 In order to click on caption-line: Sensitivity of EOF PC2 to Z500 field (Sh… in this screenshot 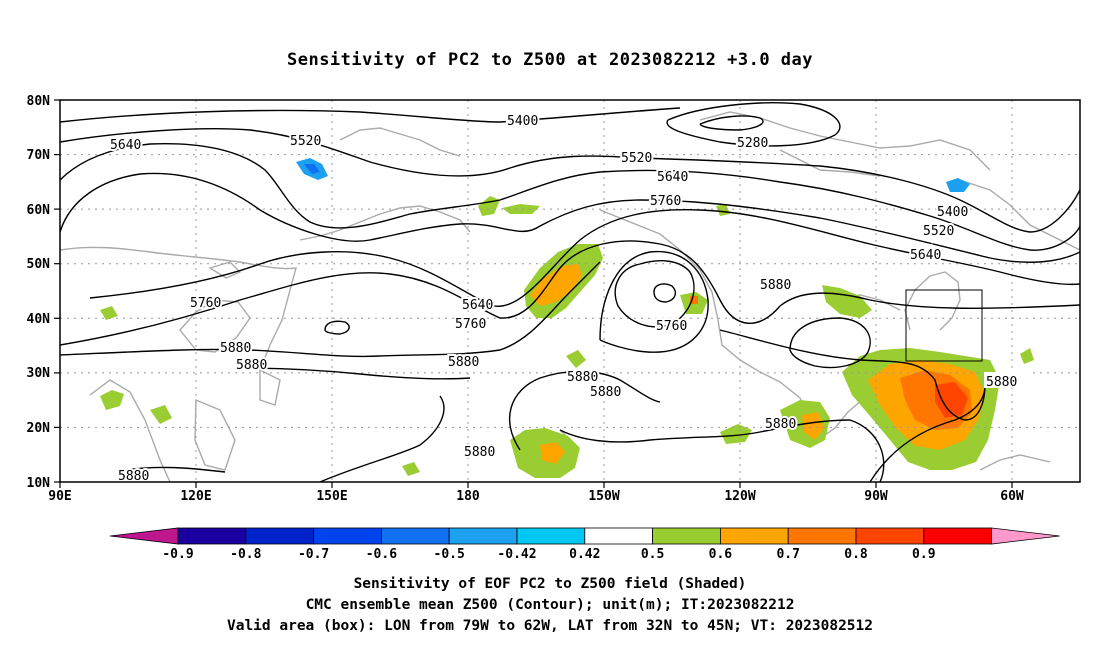, I will do `click(550, 584)`.